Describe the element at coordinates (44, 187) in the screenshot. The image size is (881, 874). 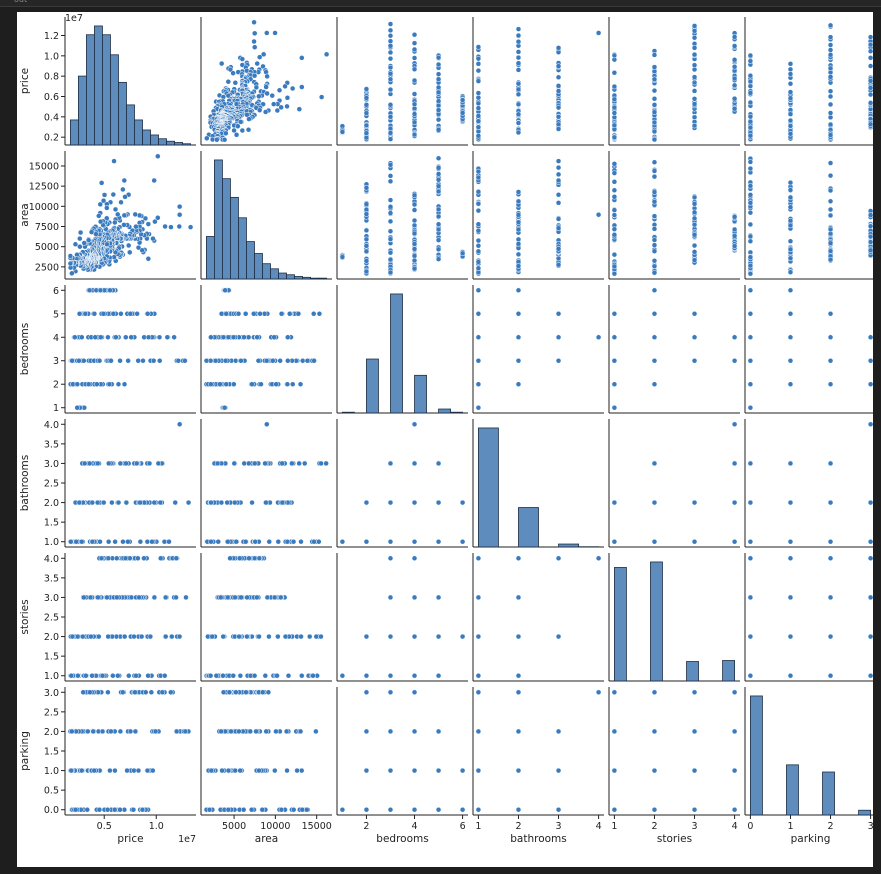
I see `ytick-label-area-4: 12500` at that location.